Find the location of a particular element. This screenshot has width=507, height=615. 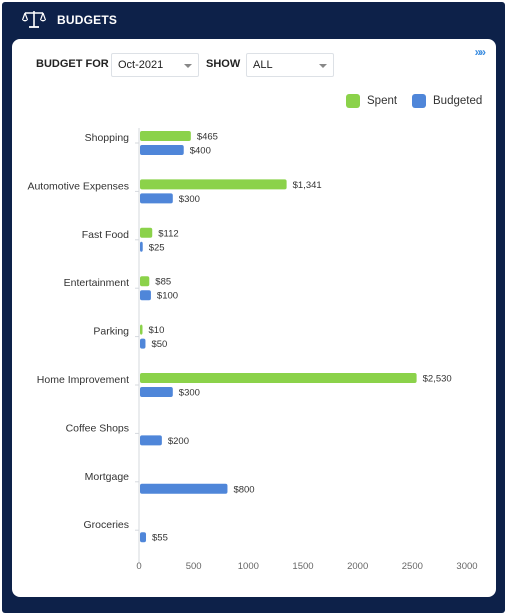

category-label: Mortgage is located at coordinates (107, 477).